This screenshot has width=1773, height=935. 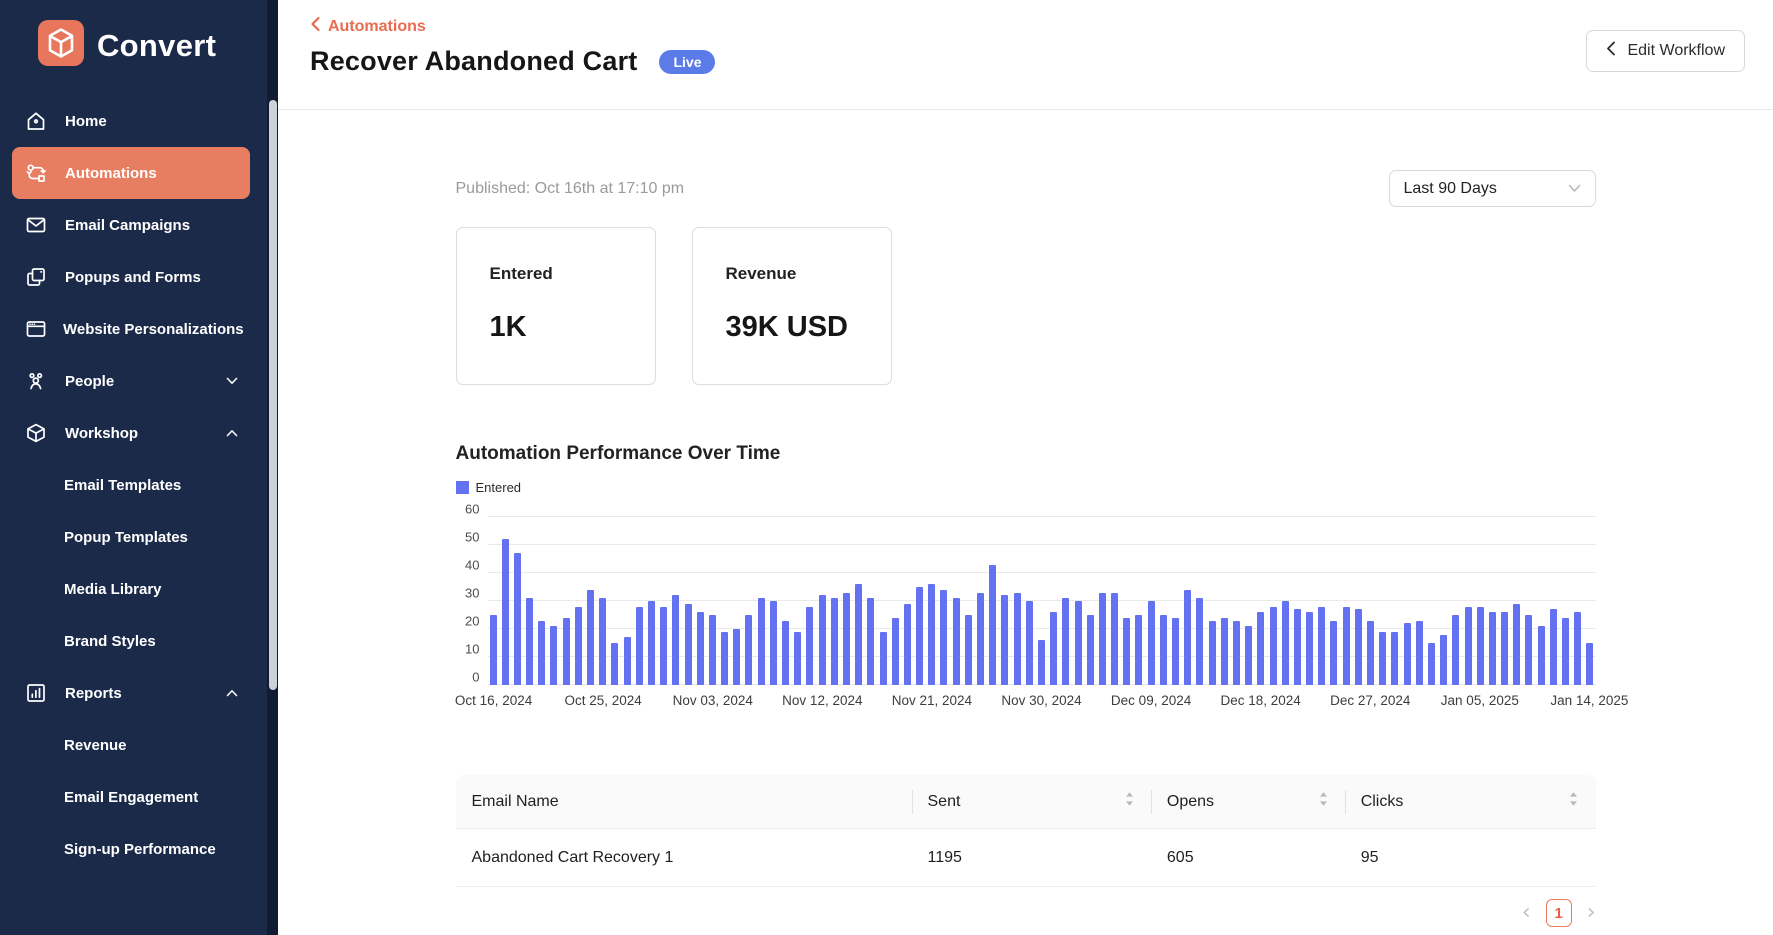 I want to click on column-header-opens: Opens, so click(x=1247, y=801).